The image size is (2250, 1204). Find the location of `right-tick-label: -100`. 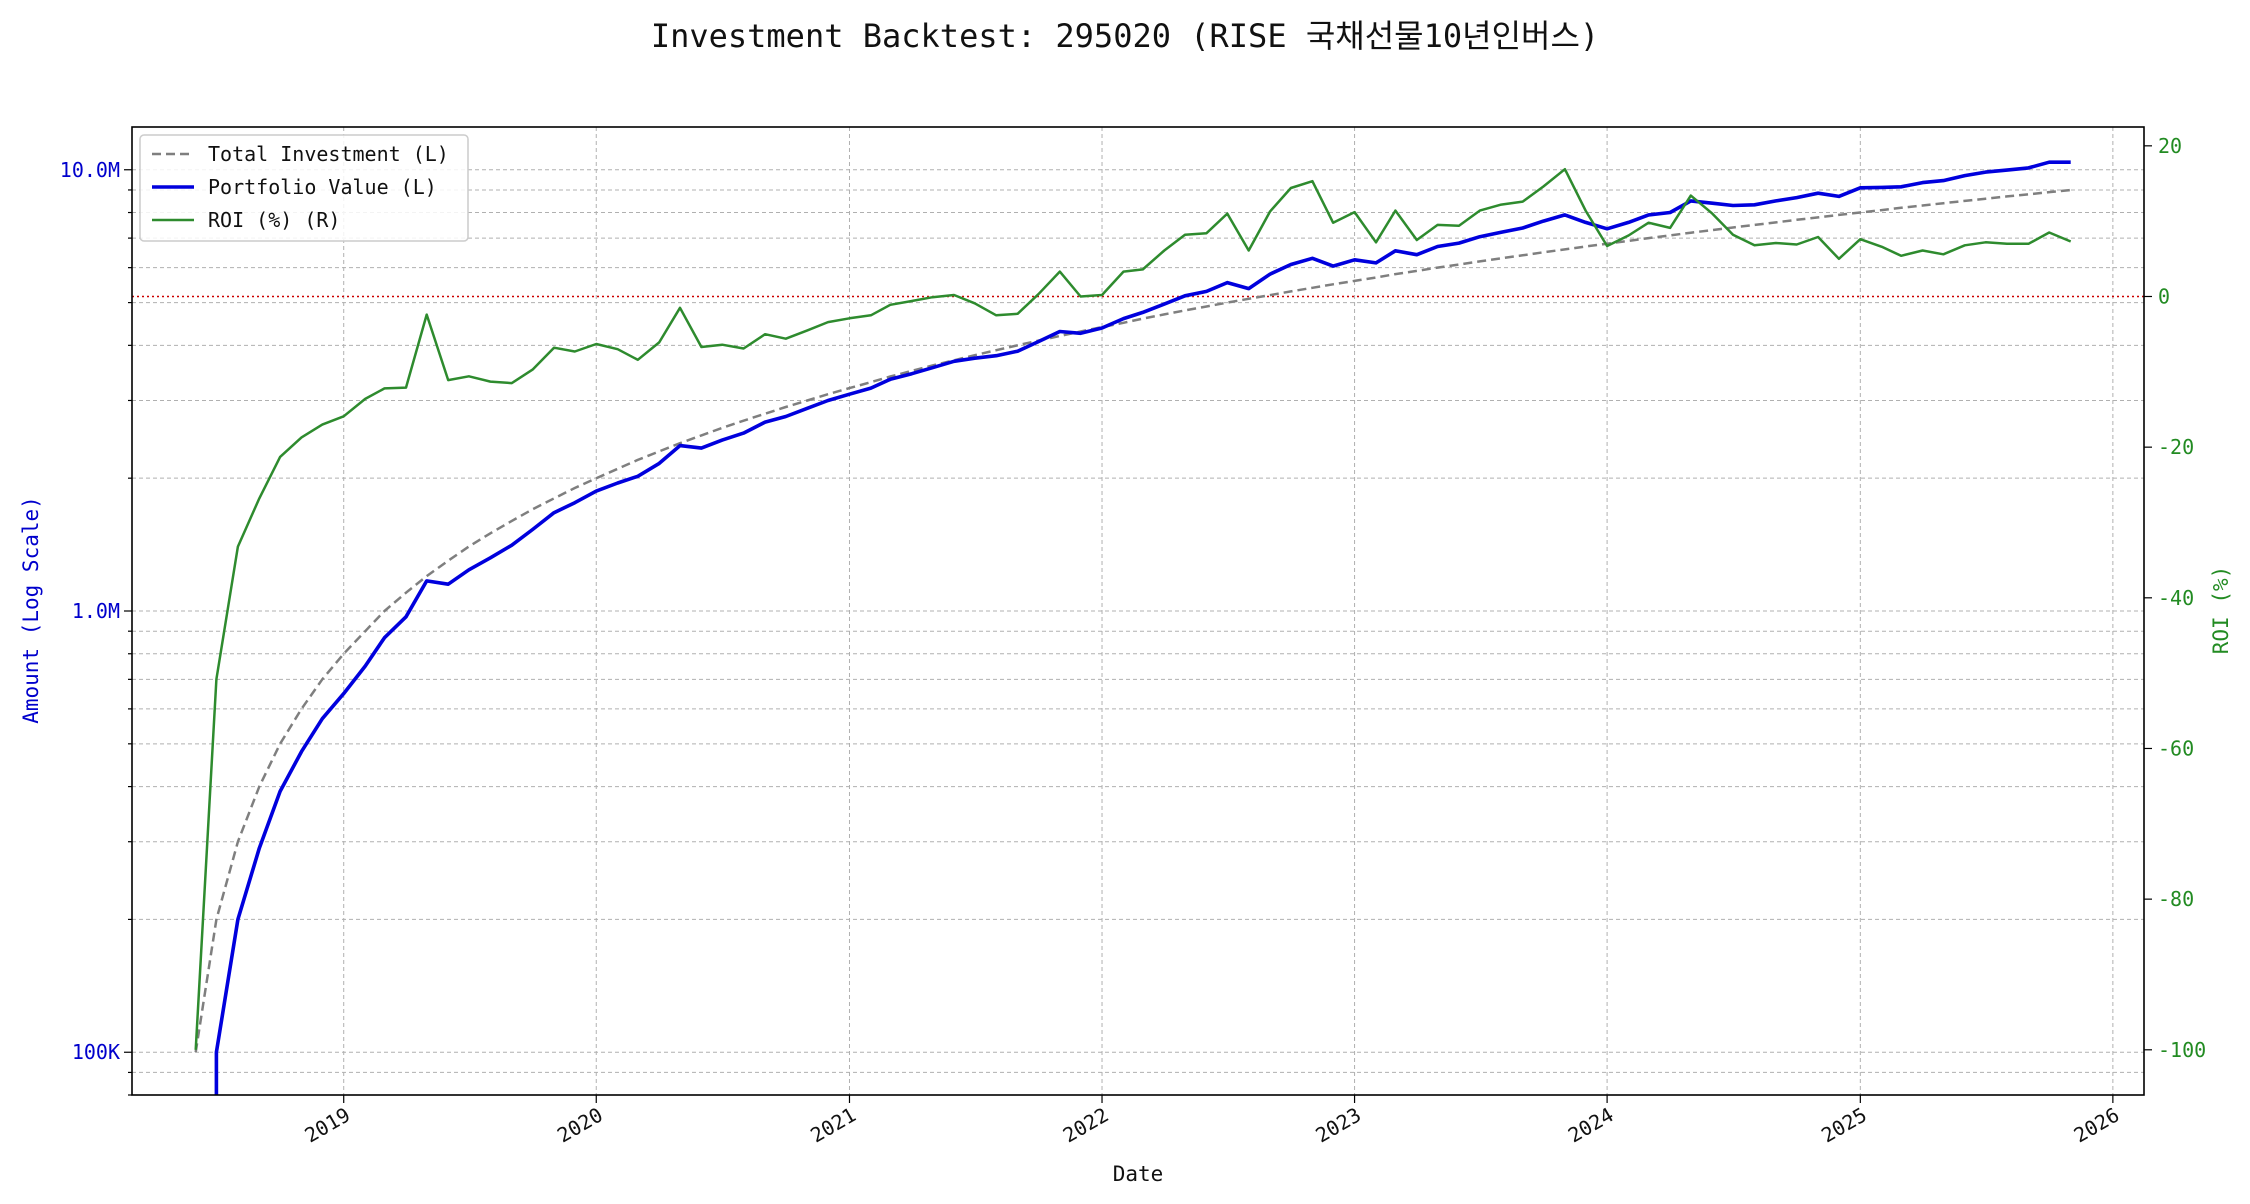

right-tick-label: -100 is located at coordinates (2182, 1050).